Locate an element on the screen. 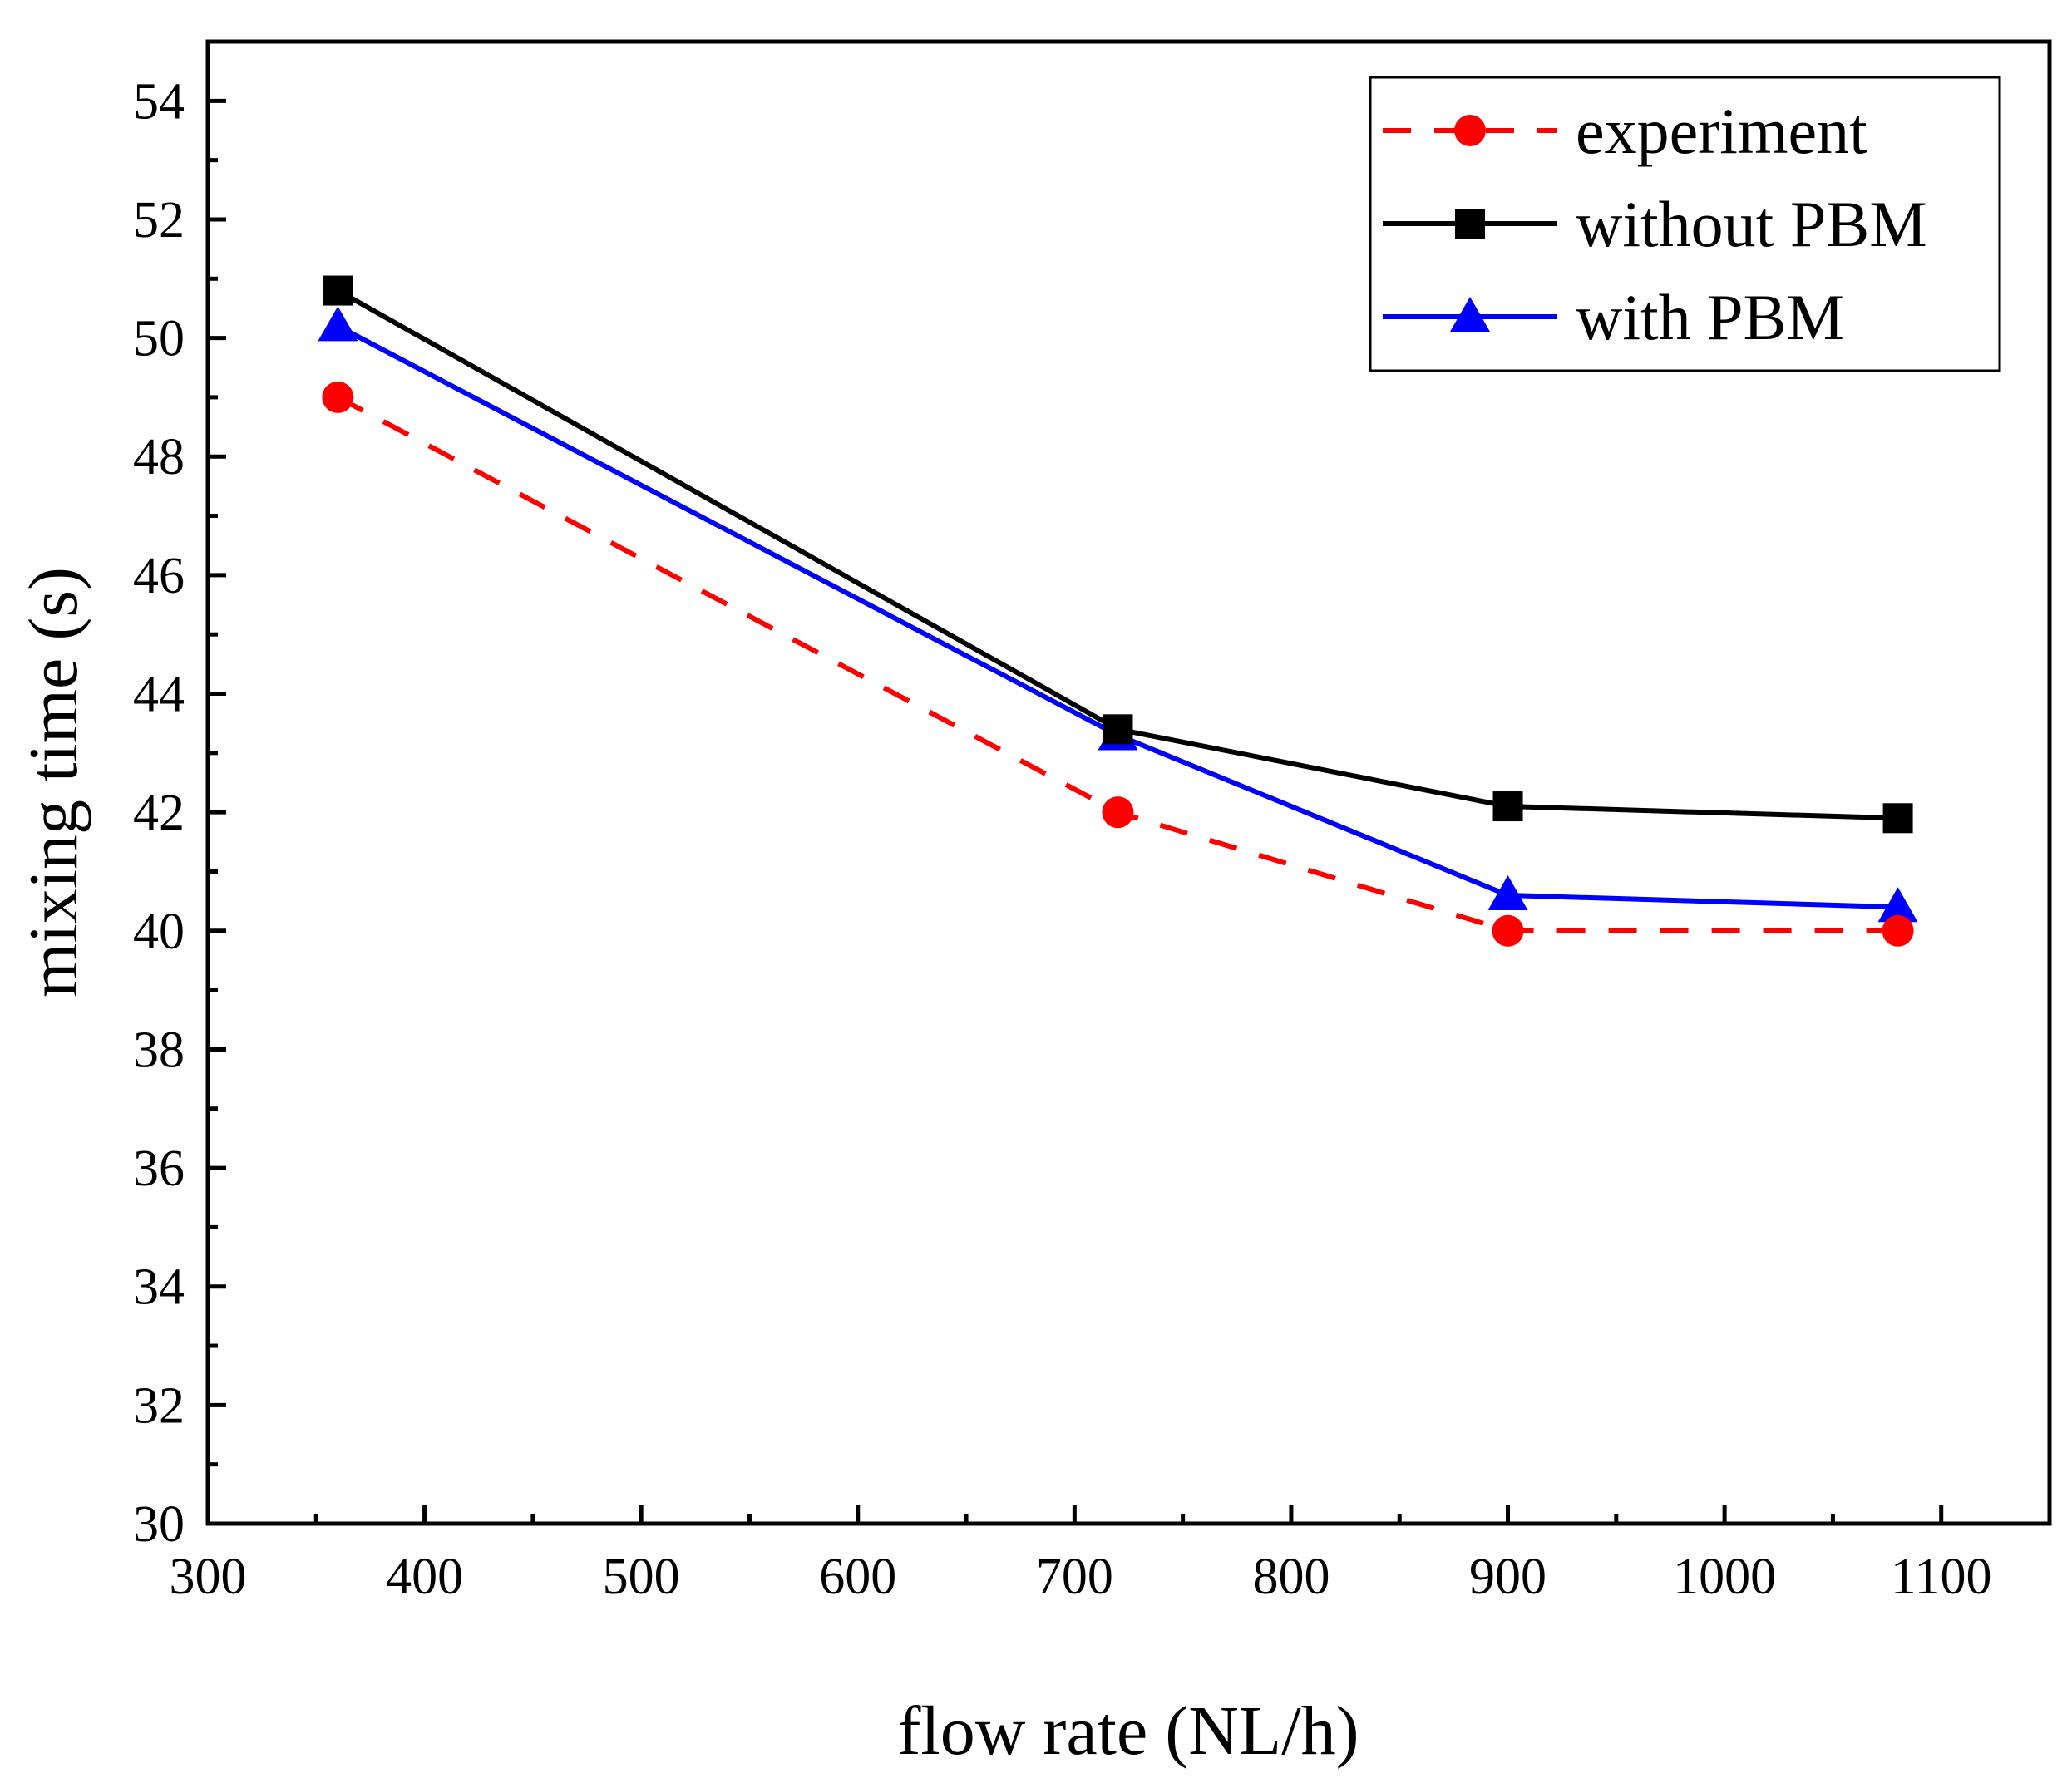 This screenshot has height=1783, width=2072. x-tick-label: 300 is located at coordinates (208, 1577).